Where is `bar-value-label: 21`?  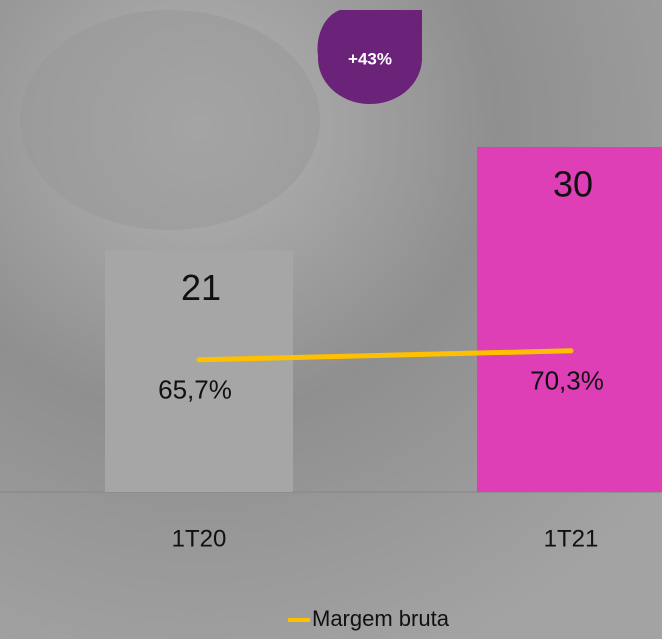
bar-value-label: 21 is located at coordinates (201, 287).